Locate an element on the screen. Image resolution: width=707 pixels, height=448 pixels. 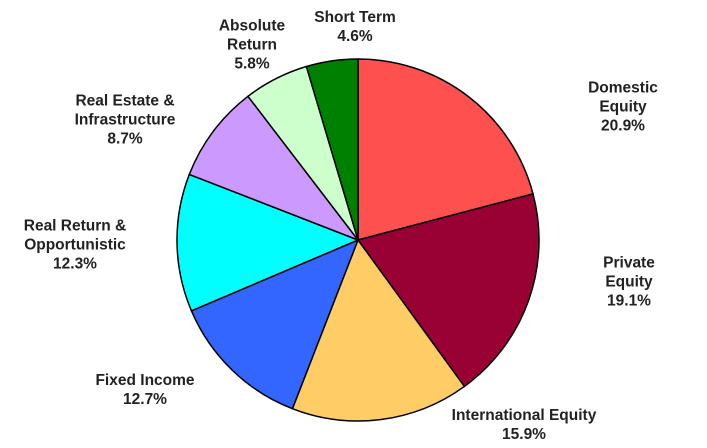
slice-label: Private Equity 19.1% is located at coordinates (629, 282).